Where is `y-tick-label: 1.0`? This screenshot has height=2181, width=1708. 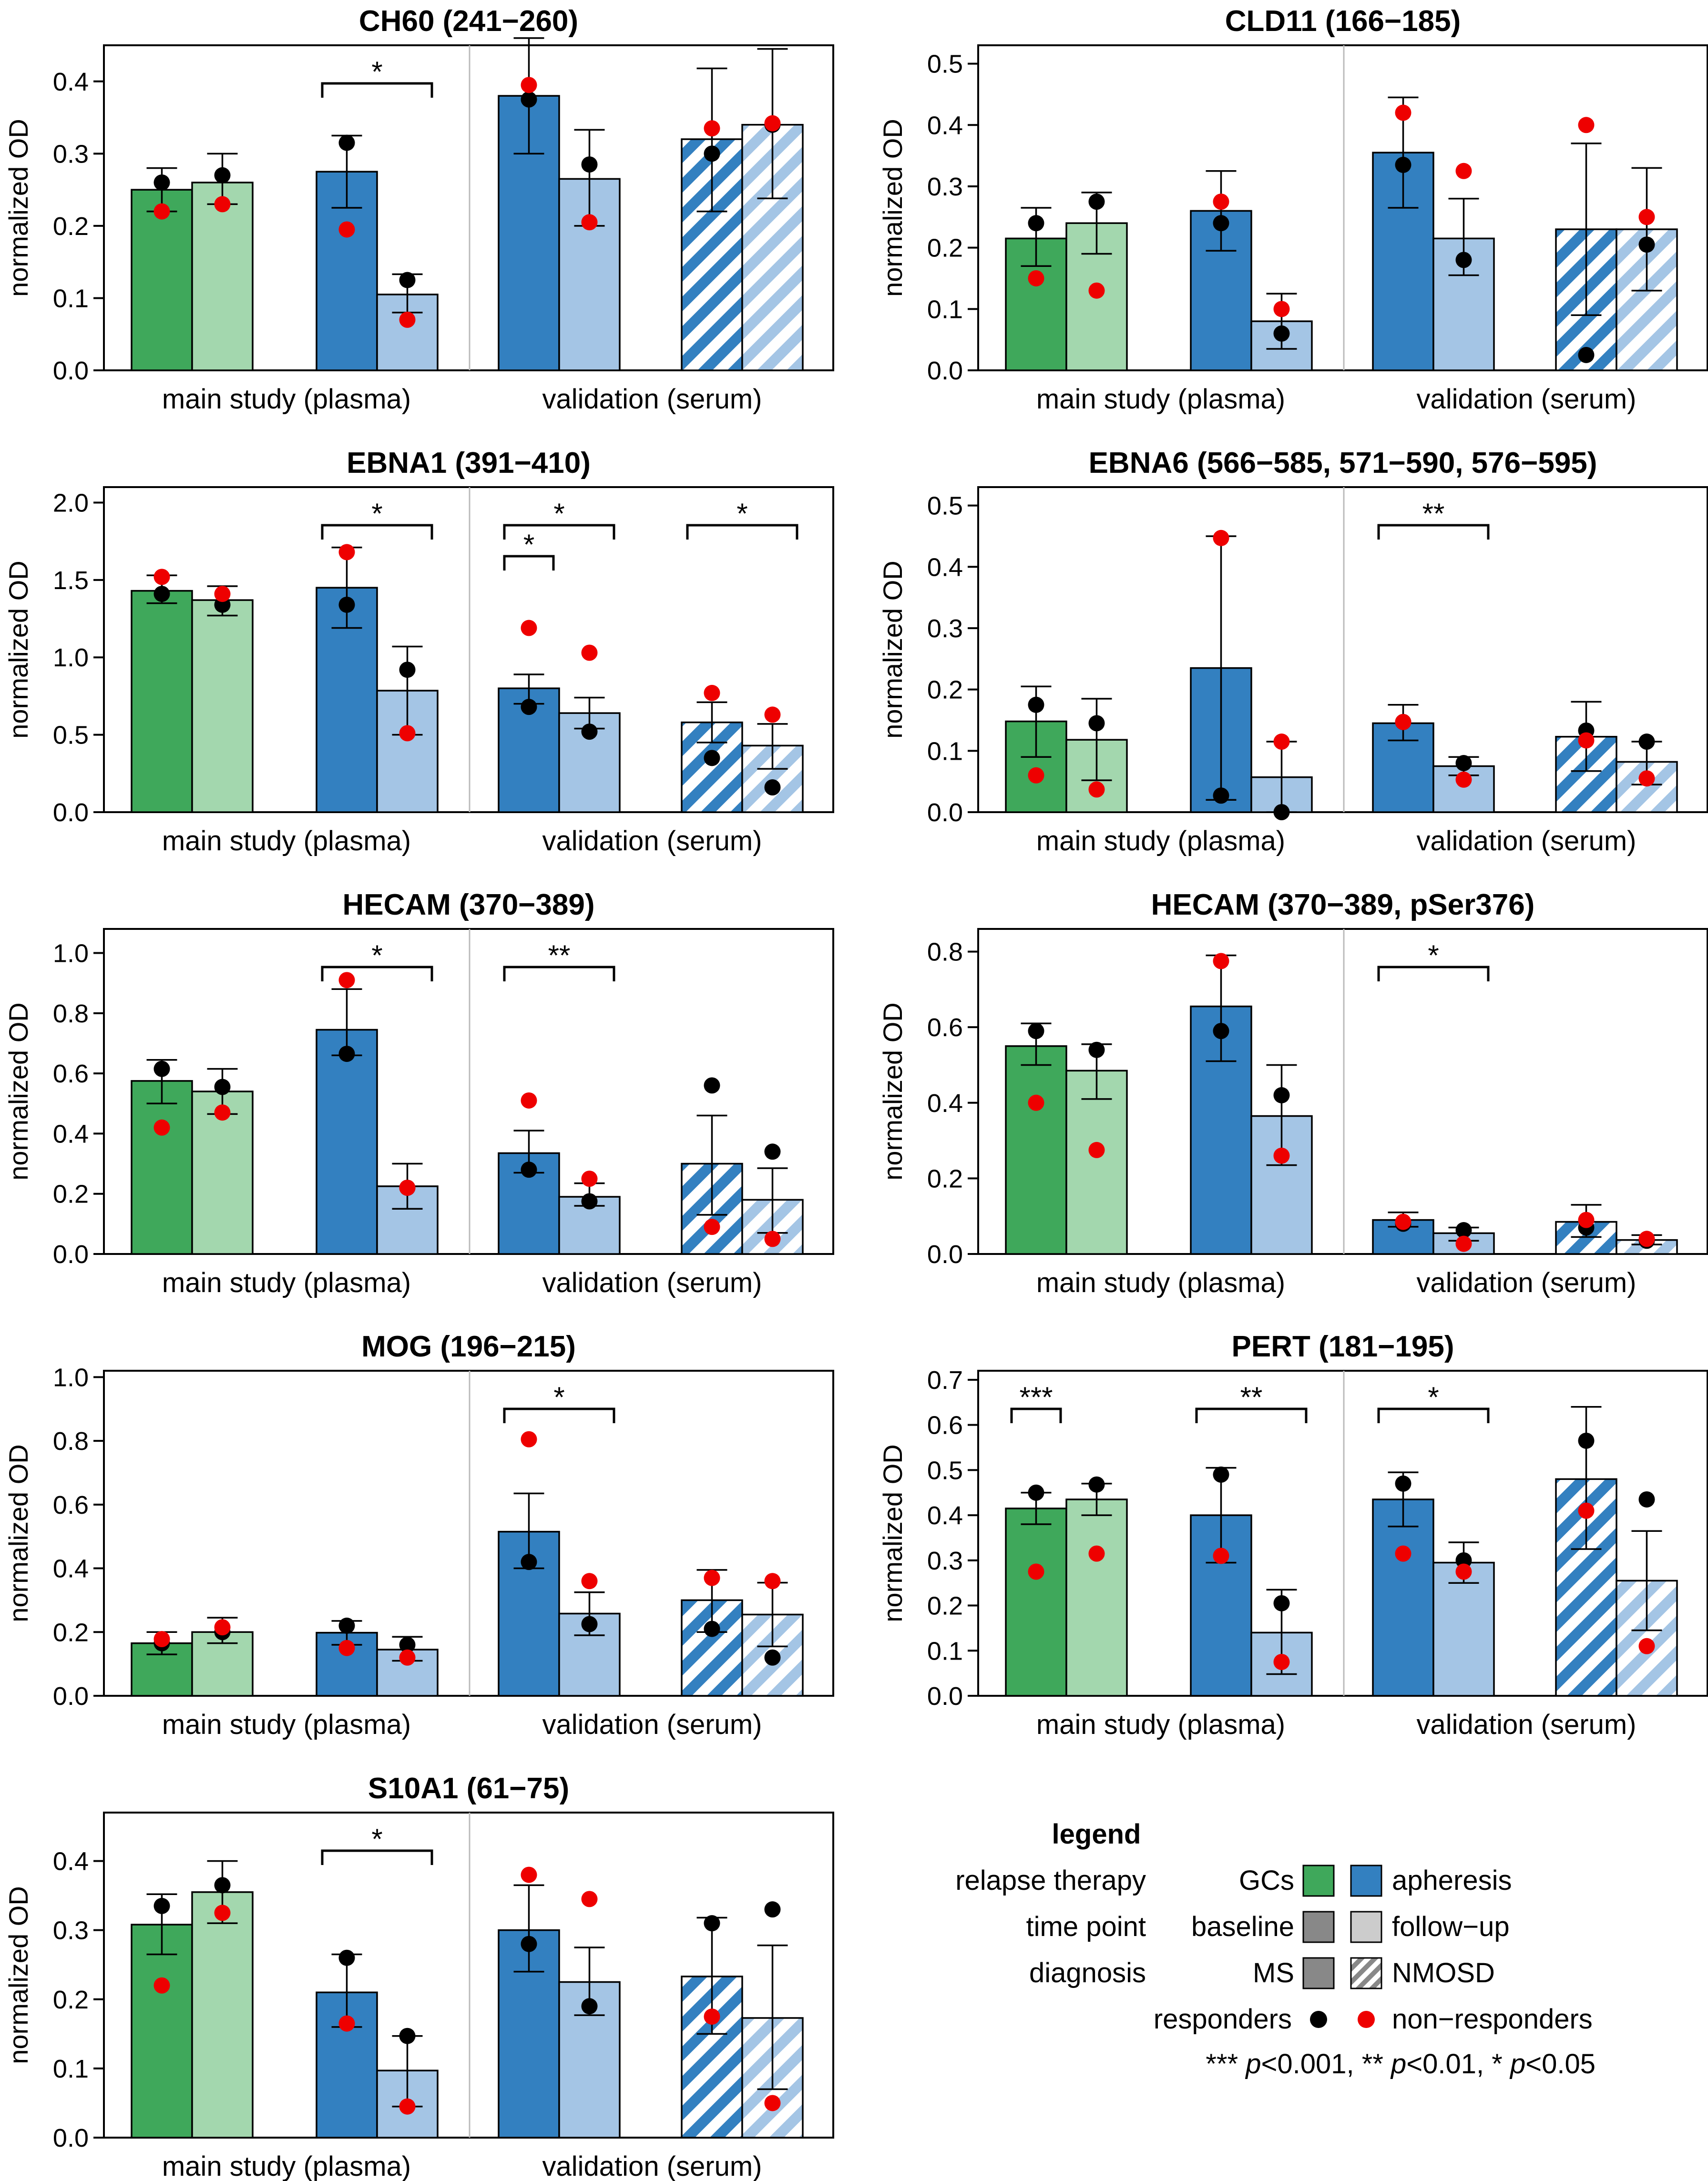
y-tick-label: 1.0 is located at coordinates (71, 657).